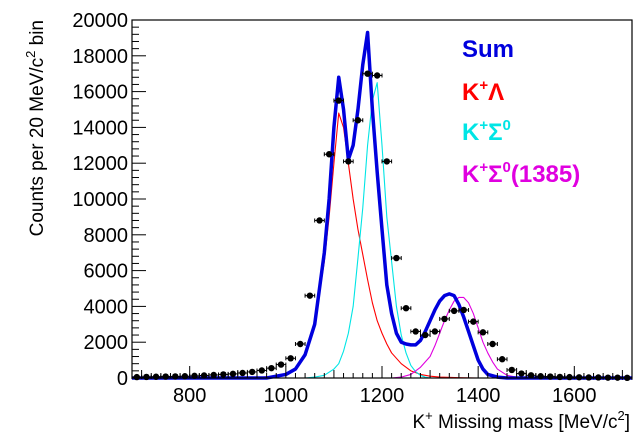 Image resolution: width=644 pixels, height=439 pixels. Describe the element at coordinates (521, 420) in the screenshot. I see `x-axis-title: K+ Missing mass [MeV/c2]` at that location.